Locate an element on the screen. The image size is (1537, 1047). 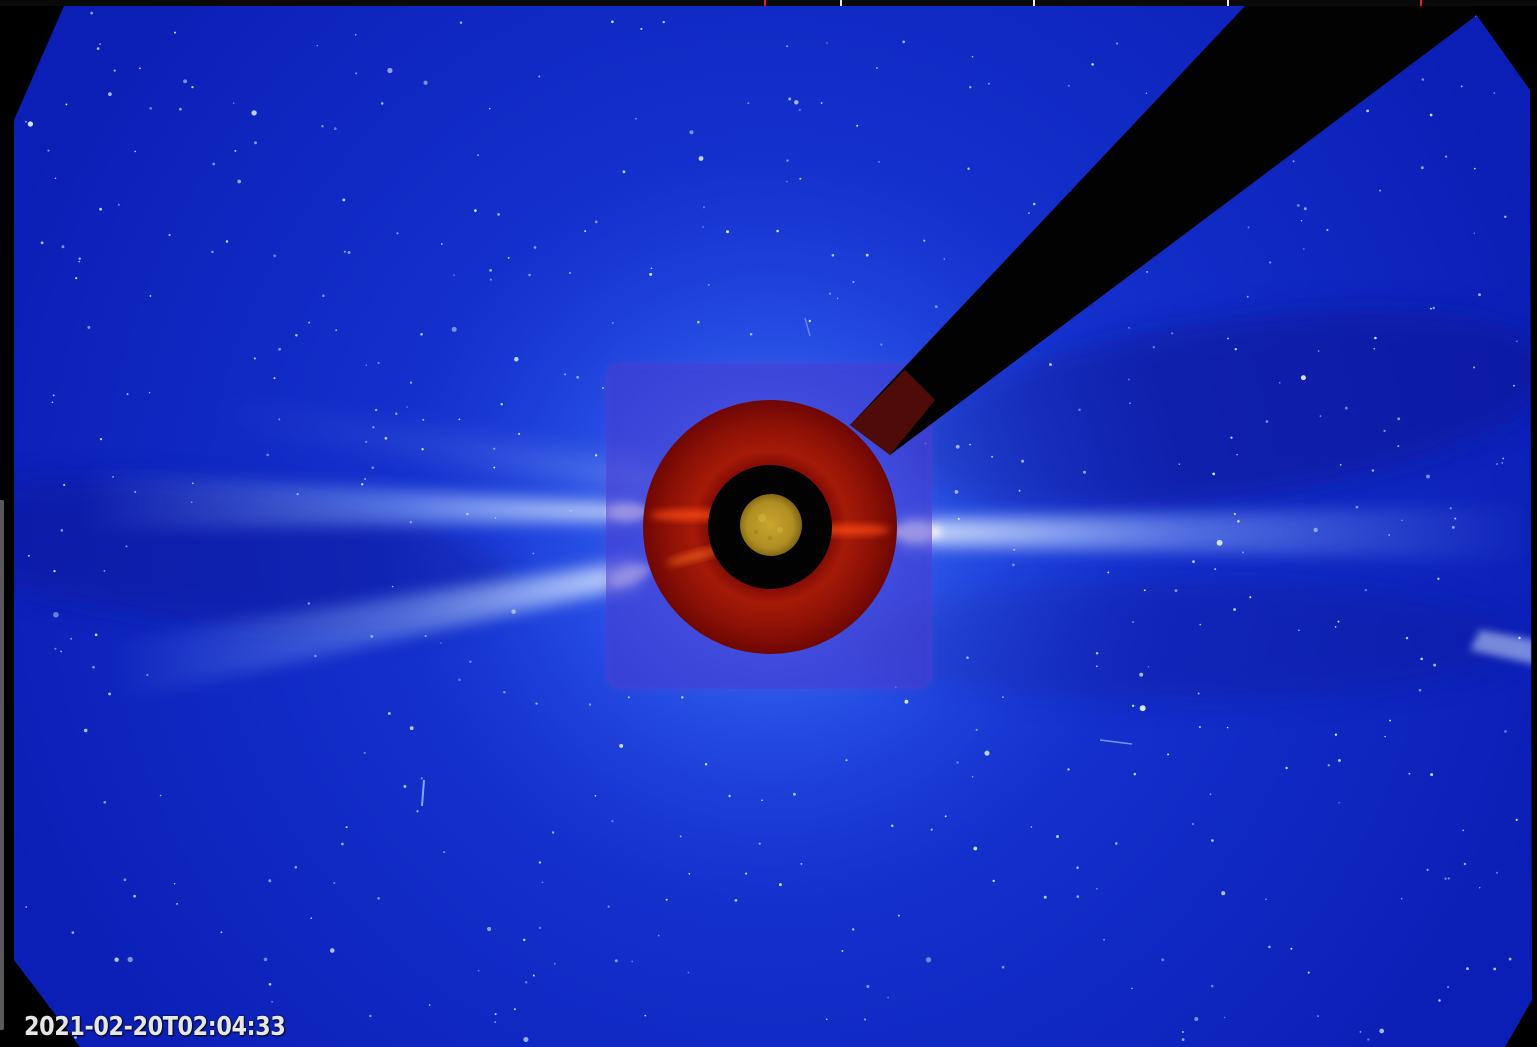
panel-resize-handle is located at coordinates (2, 765).